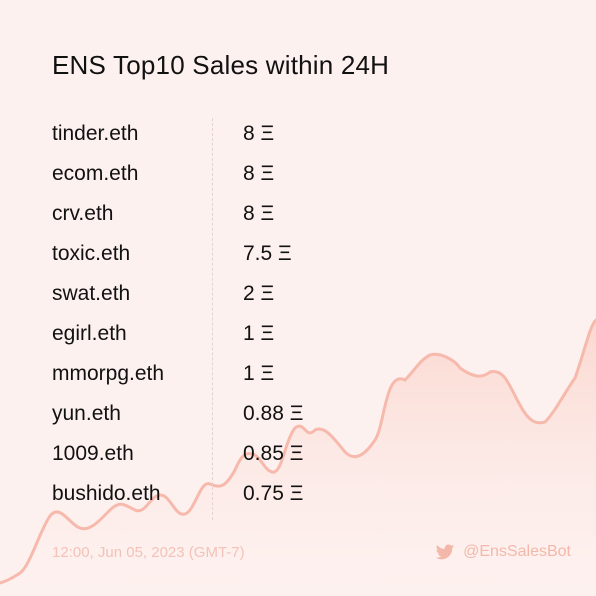 This screenshot has width=596, height=596. I want to click on sale-row: bushido.eth 0.75 Ξ, so click(302, 496).